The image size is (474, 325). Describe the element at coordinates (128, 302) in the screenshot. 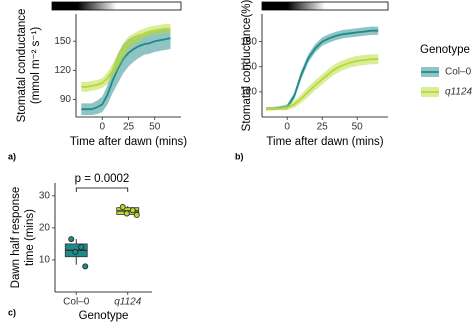

I see `x-tick-label: q1124` at that location.